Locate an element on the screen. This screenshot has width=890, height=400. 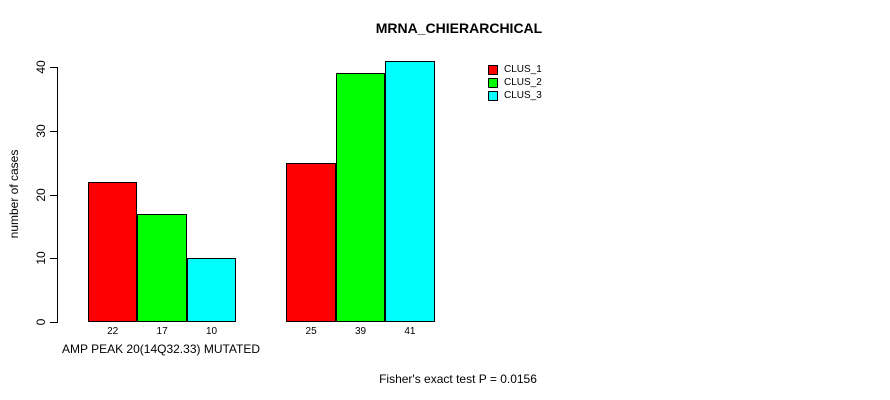
stat-test-annotation: Fisher's exact test P = 0.0156 is located at coordinates (458, 379).